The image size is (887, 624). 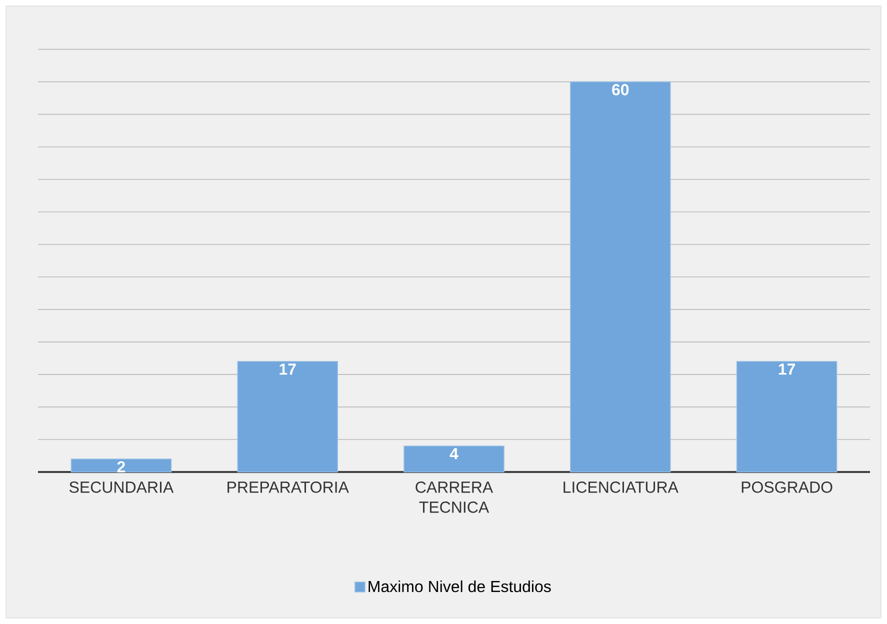 I want to click on x-tick-label: PREPARATORIA, so click(x=288, y=487).